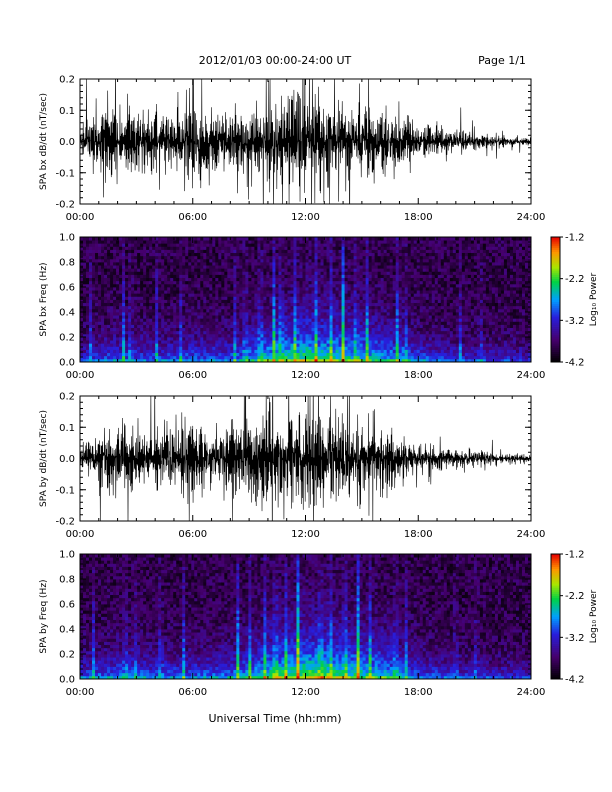 The width and height of the screenshot is (612, 792). I want to click on y-axis-label: SPA bx dB/dt (nT/sec), so click(44, 141).